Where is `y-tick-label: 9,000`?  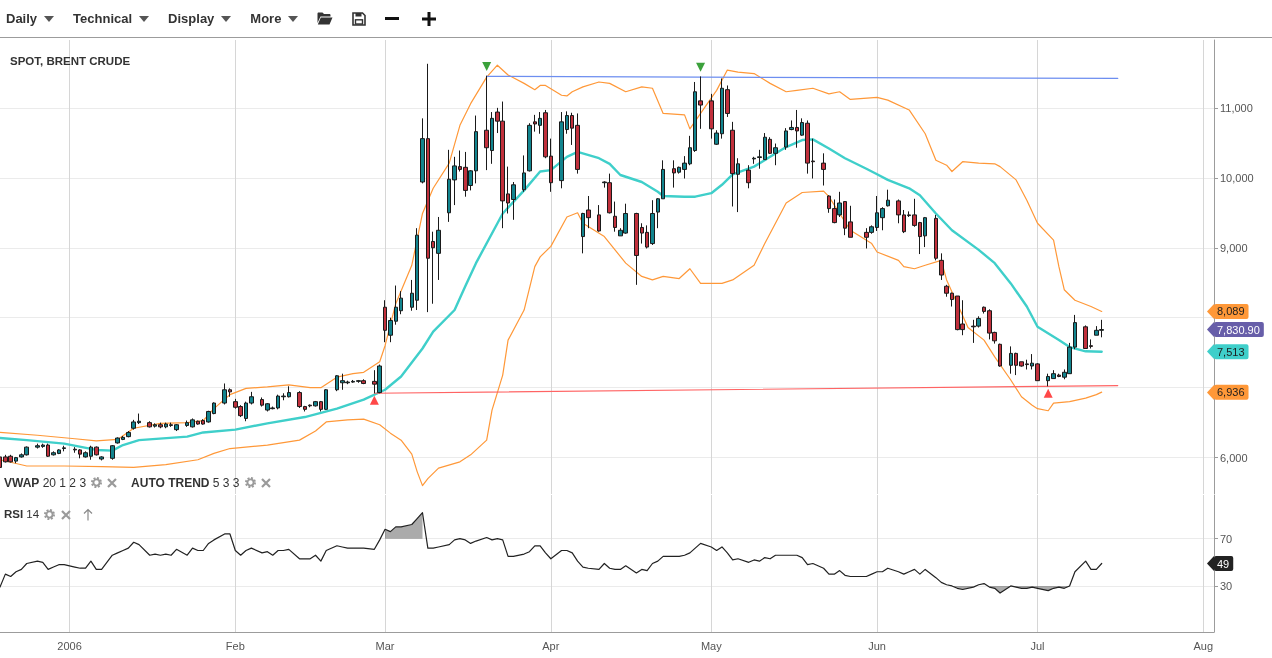
y-tick-label: 9,000 is located at coordinates (1234, 247).